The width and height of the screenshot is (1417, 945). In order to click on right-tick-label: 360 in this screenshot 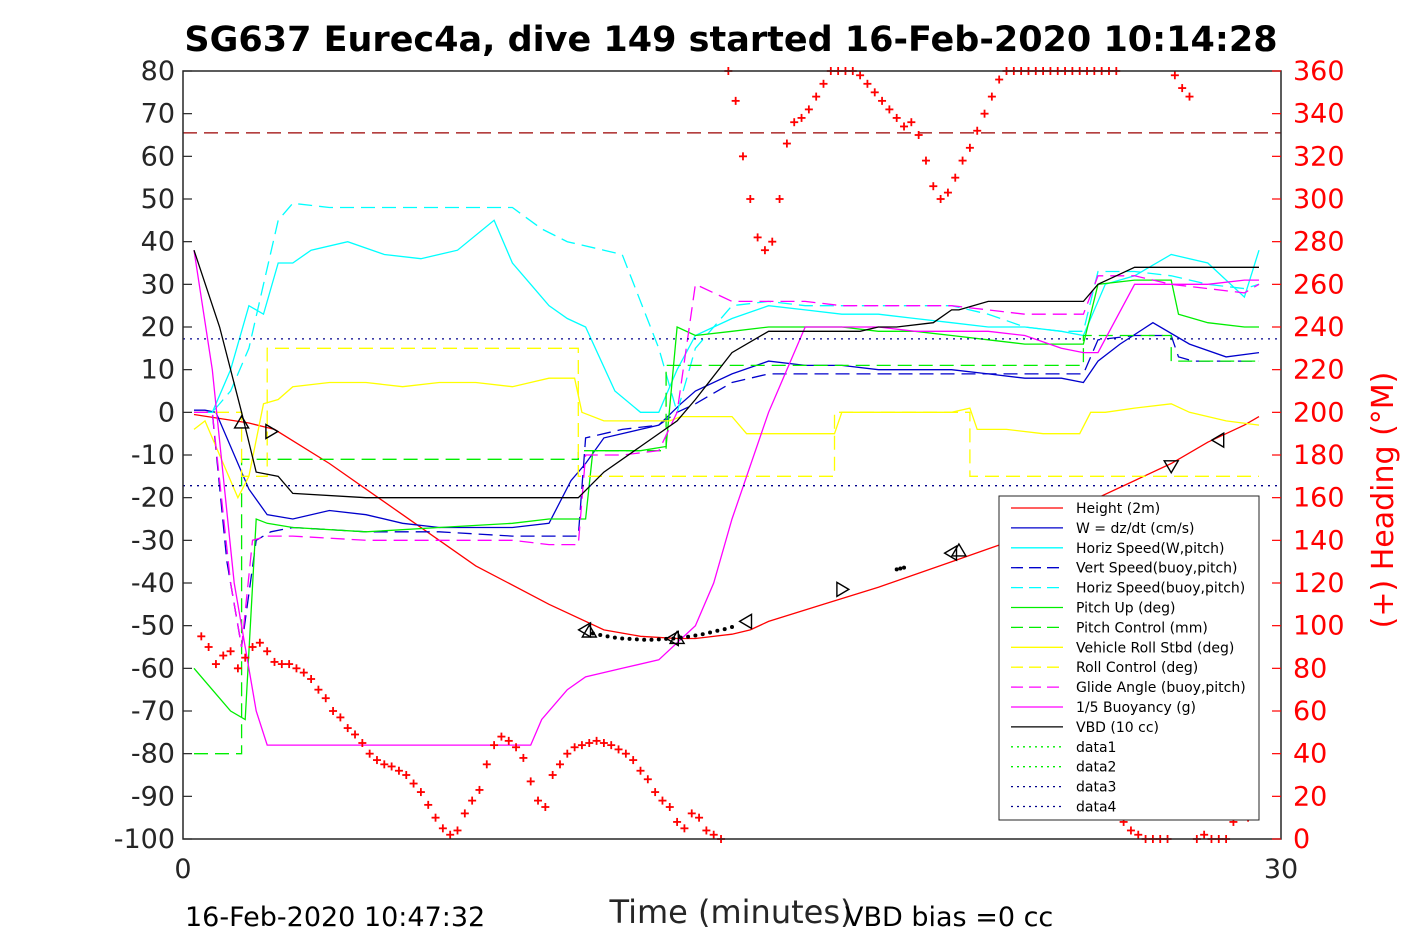, I will do `click(1319, 71)`.